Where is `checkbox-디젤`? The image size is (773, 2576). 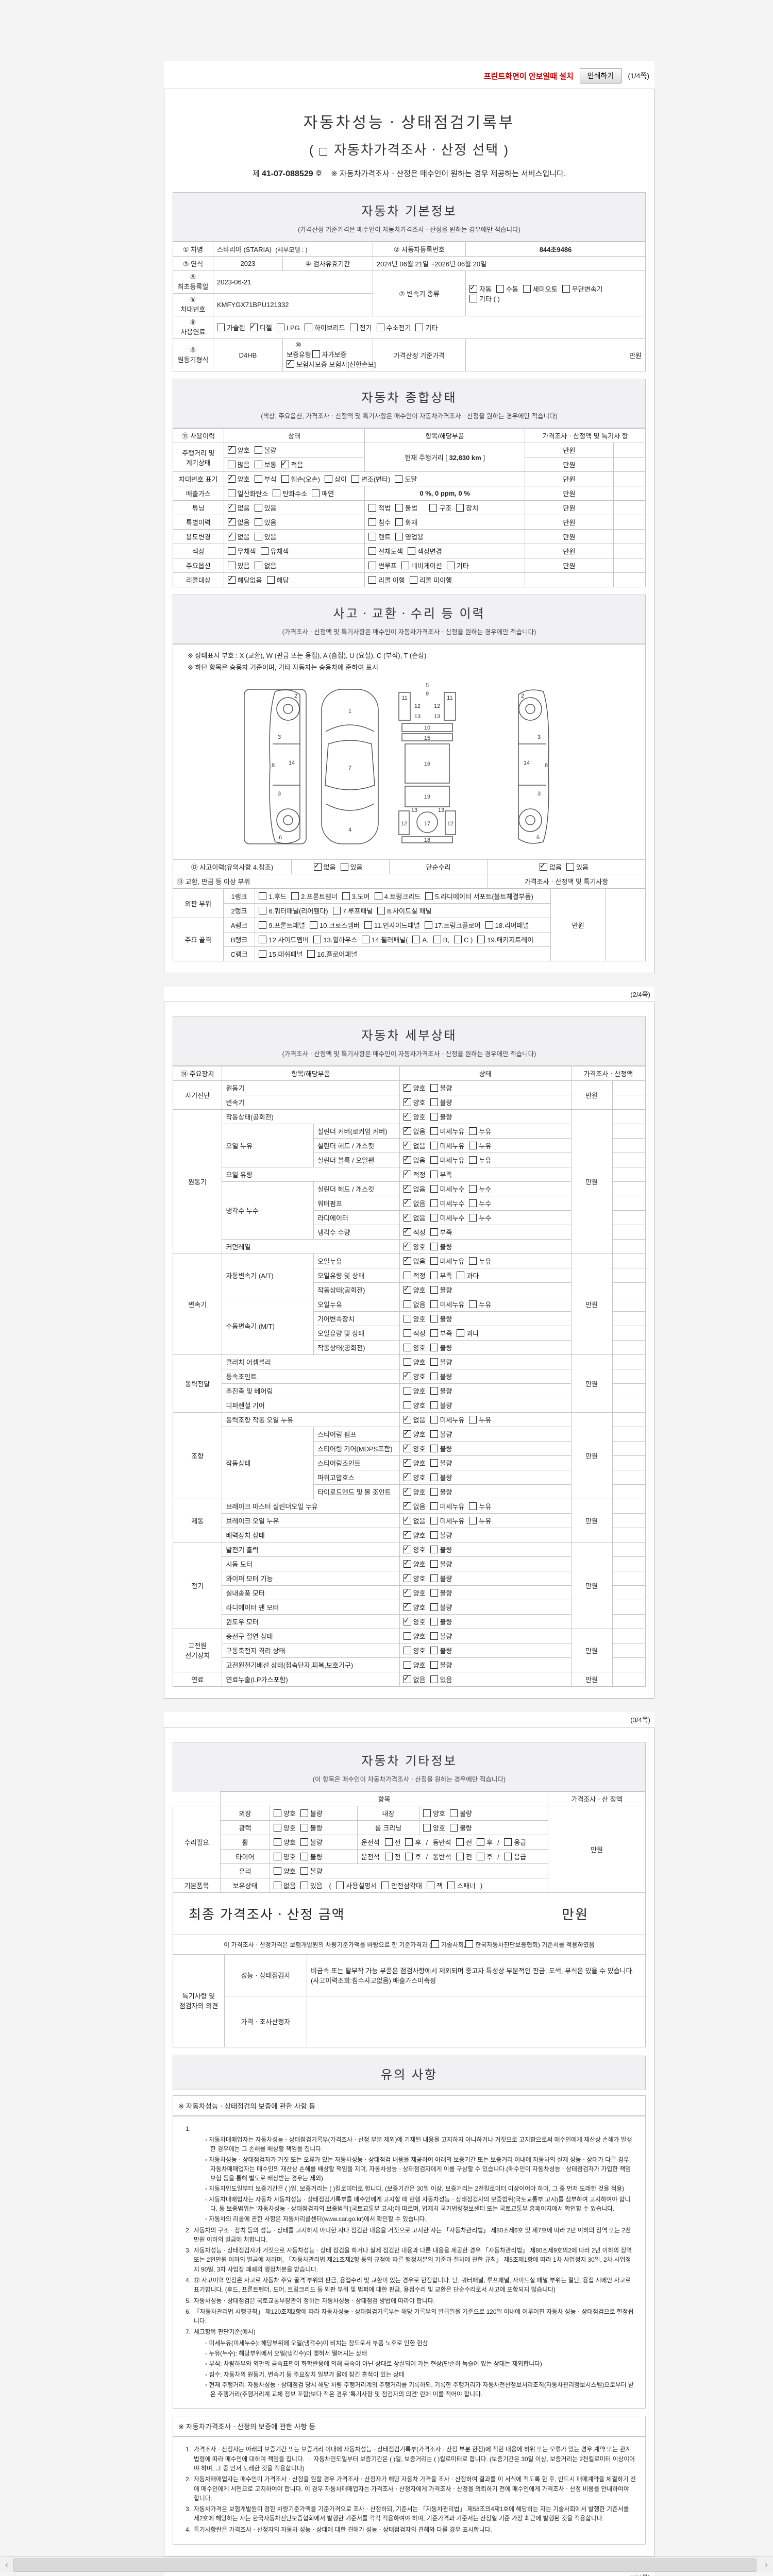 checkbox-디젤 is located at coordinates (253, 326).